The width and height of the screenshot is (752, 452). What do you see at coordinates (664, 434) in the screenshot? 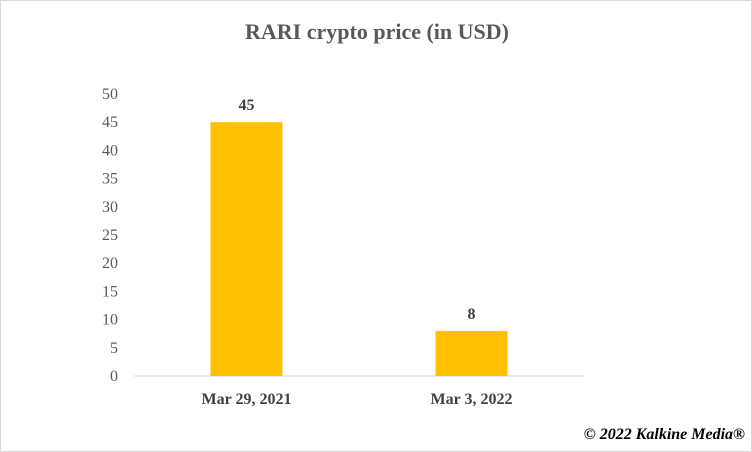
I see `copyright-text: © 2022 Kalkine Media®` at bounding box center [664, 434].